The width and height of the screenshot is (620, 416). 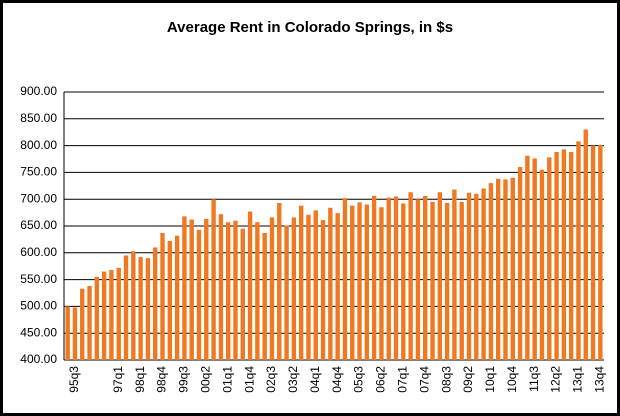 What do you see at coordinates (315, 379) in the screenshot?
I see `x-tick-label: 04q1` at bounding box center [315, 379].